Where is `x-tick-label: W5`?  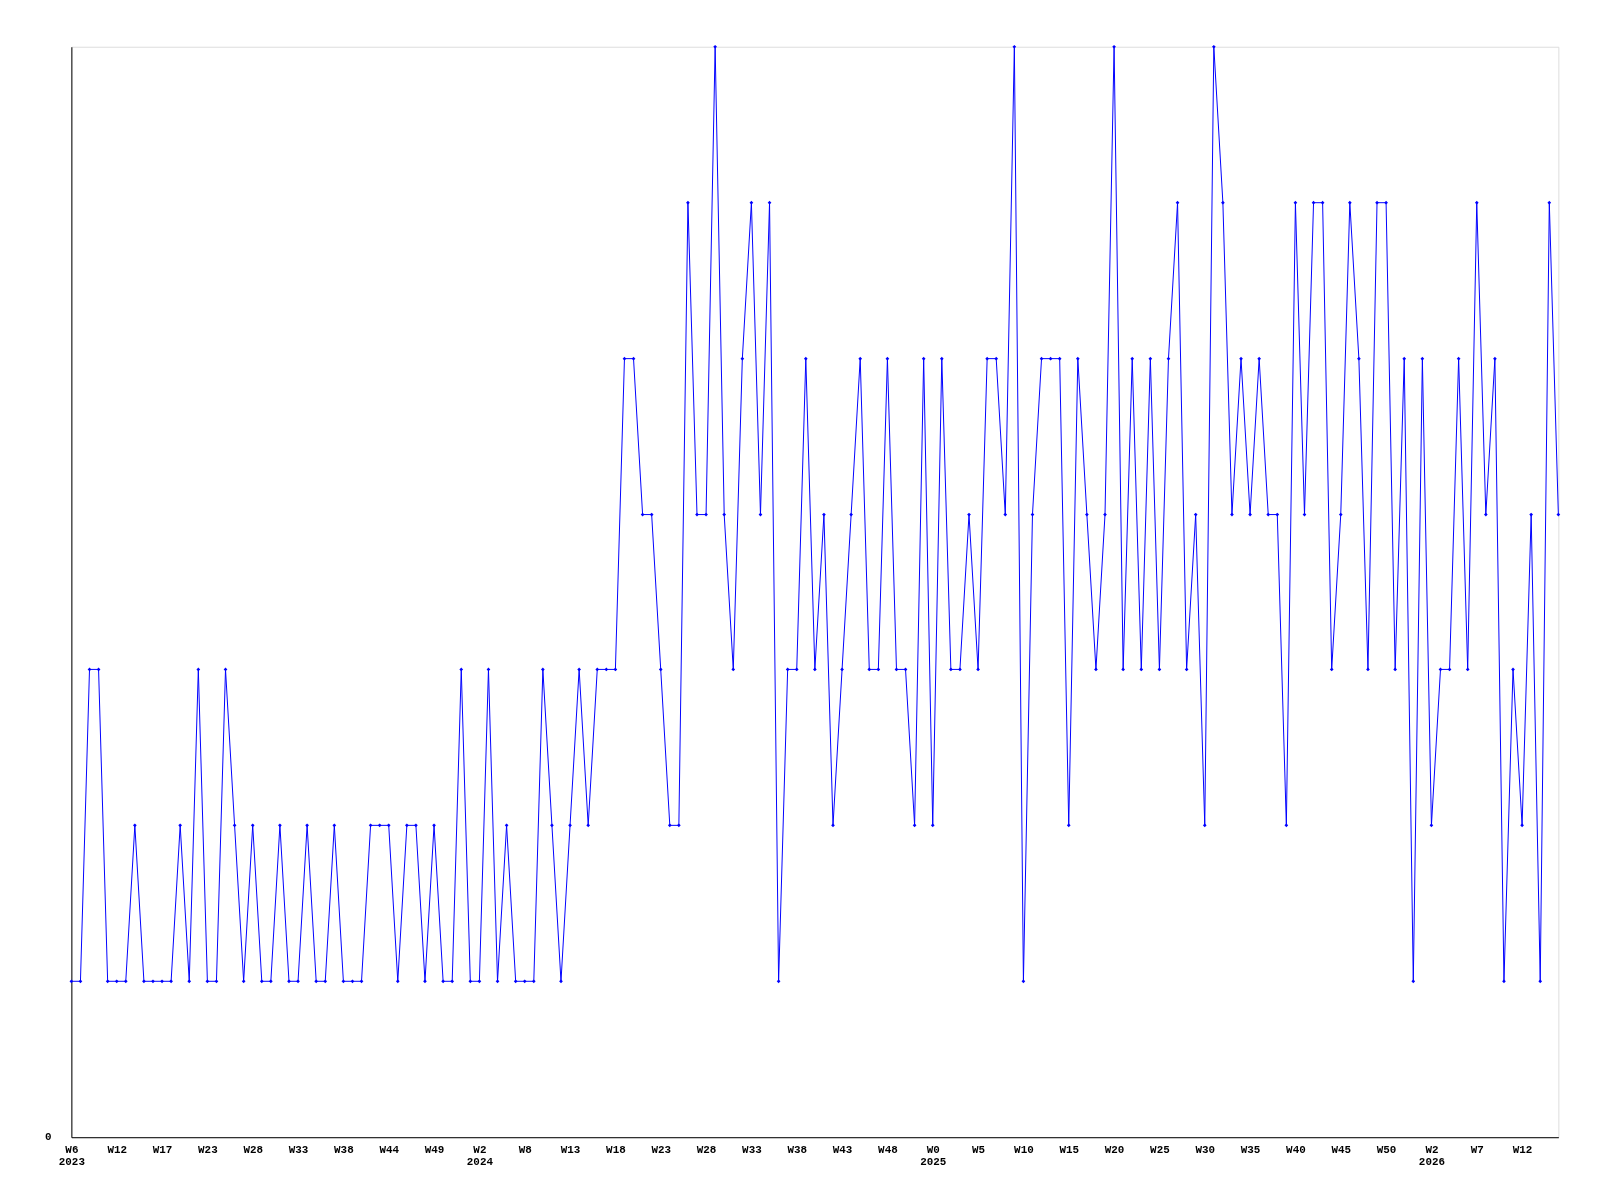 x-tick-label: W5 is located at coordinates (979, 1149).